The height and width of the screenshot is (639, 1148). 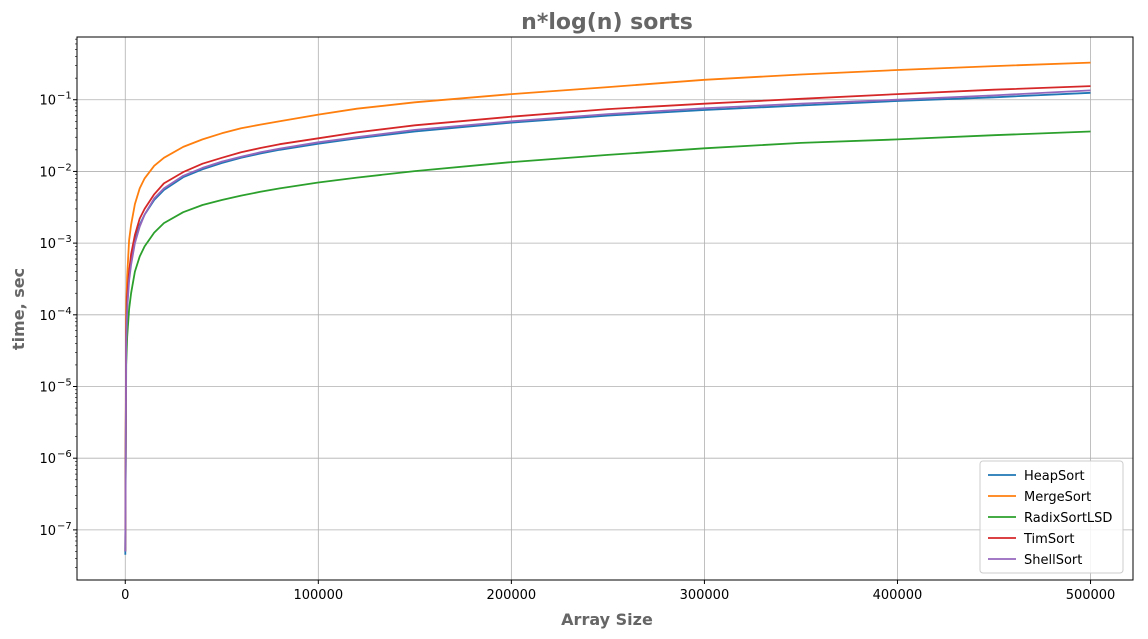 What do you see at coordinates (607, 619) in the screenshot?
I see `x-axis-label: Array Size` at bounding box center [607, 619].